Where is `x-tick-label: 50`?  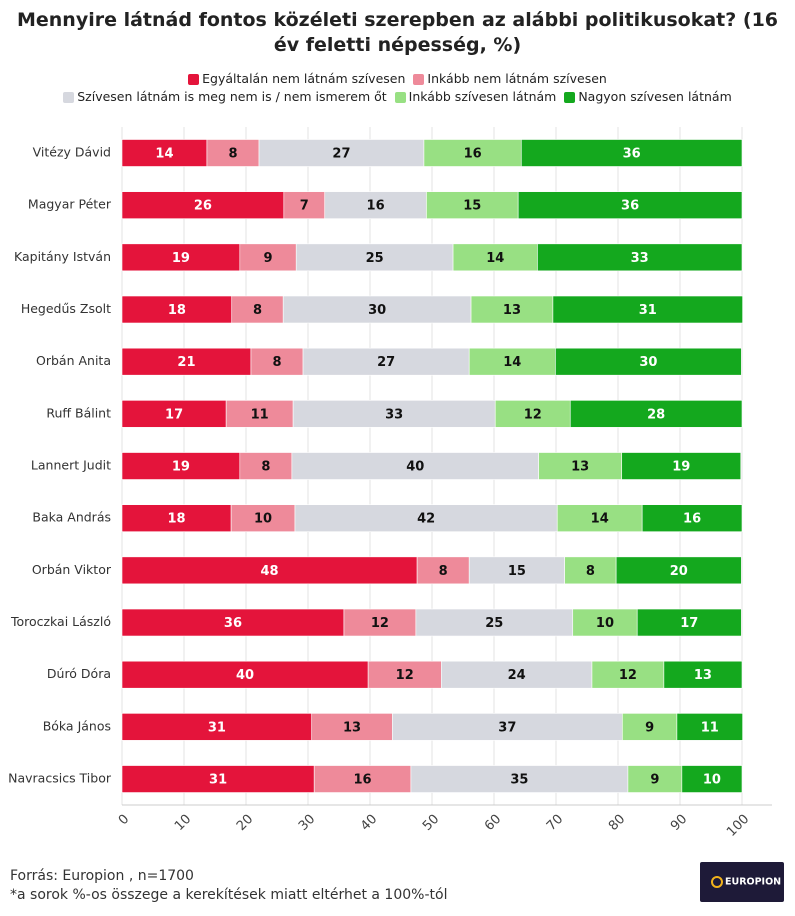
x-tick-label: 50 is located at coordinates (431, 823).